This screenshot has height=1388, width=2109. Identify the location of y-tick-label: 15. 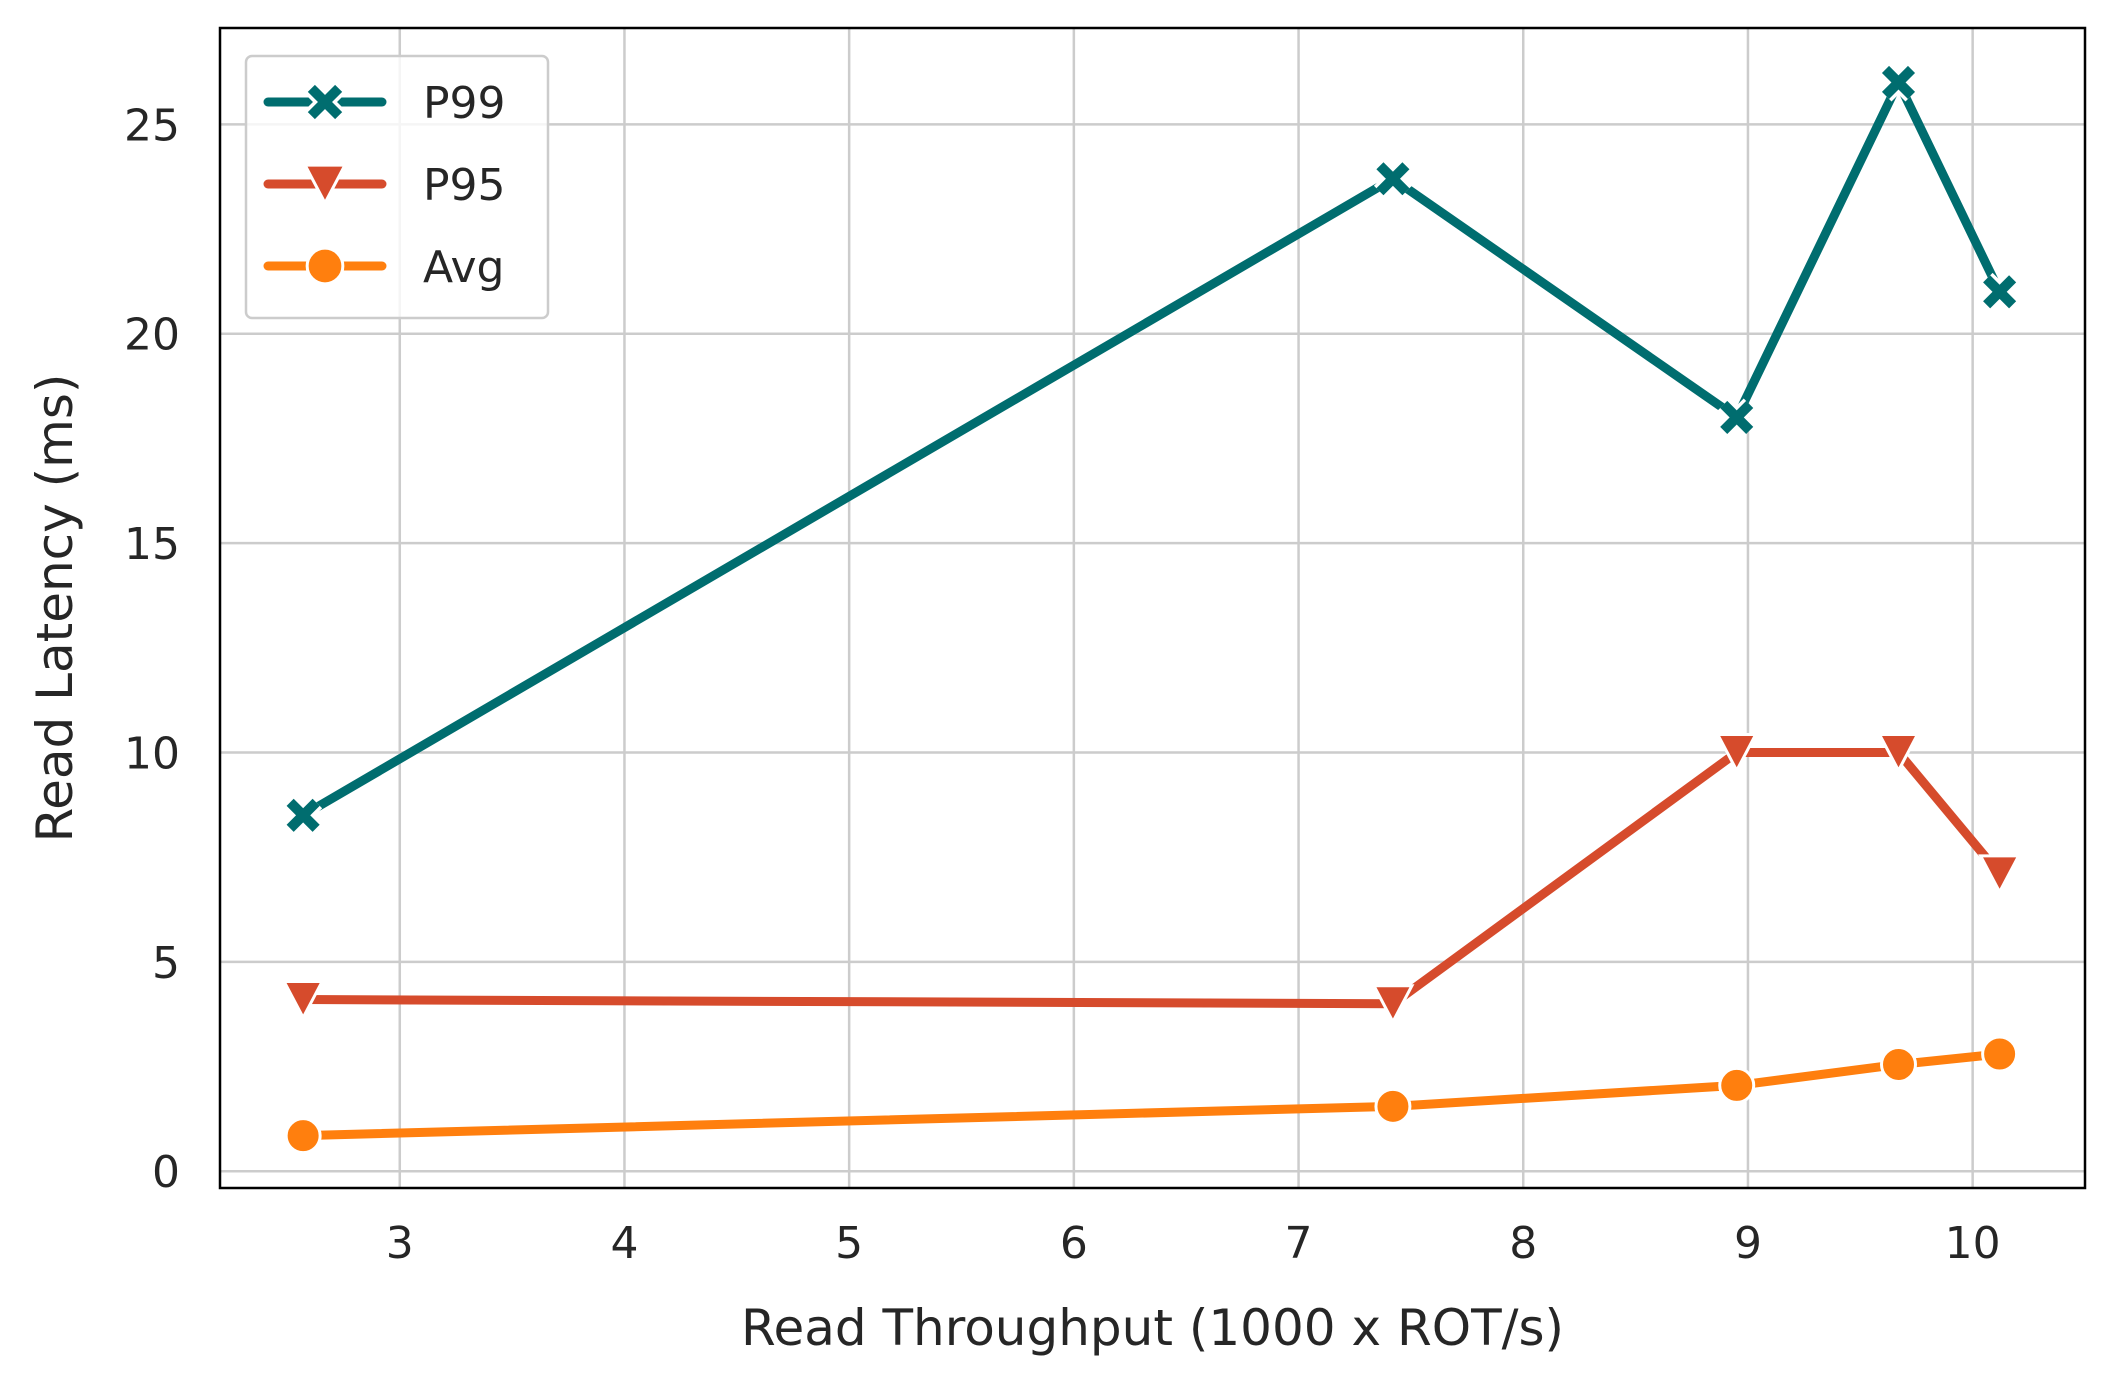
(152, 544).